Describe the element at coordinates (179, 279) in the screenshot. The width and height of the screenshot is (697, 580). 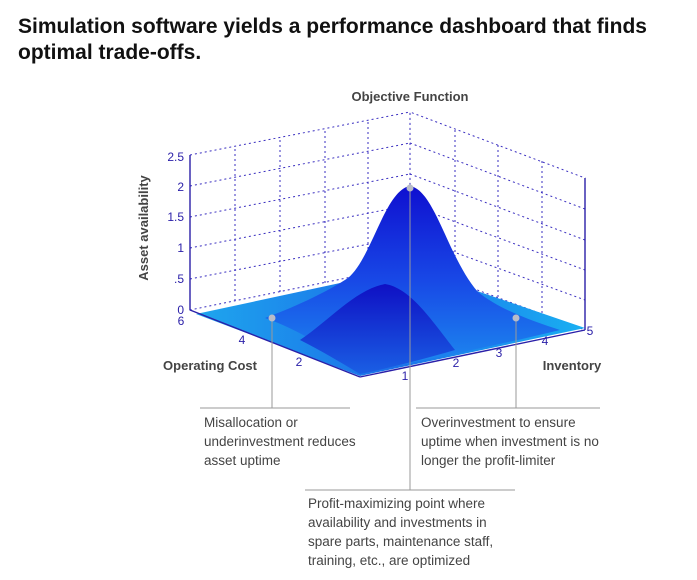
I see `z-tick: .5` at that location.